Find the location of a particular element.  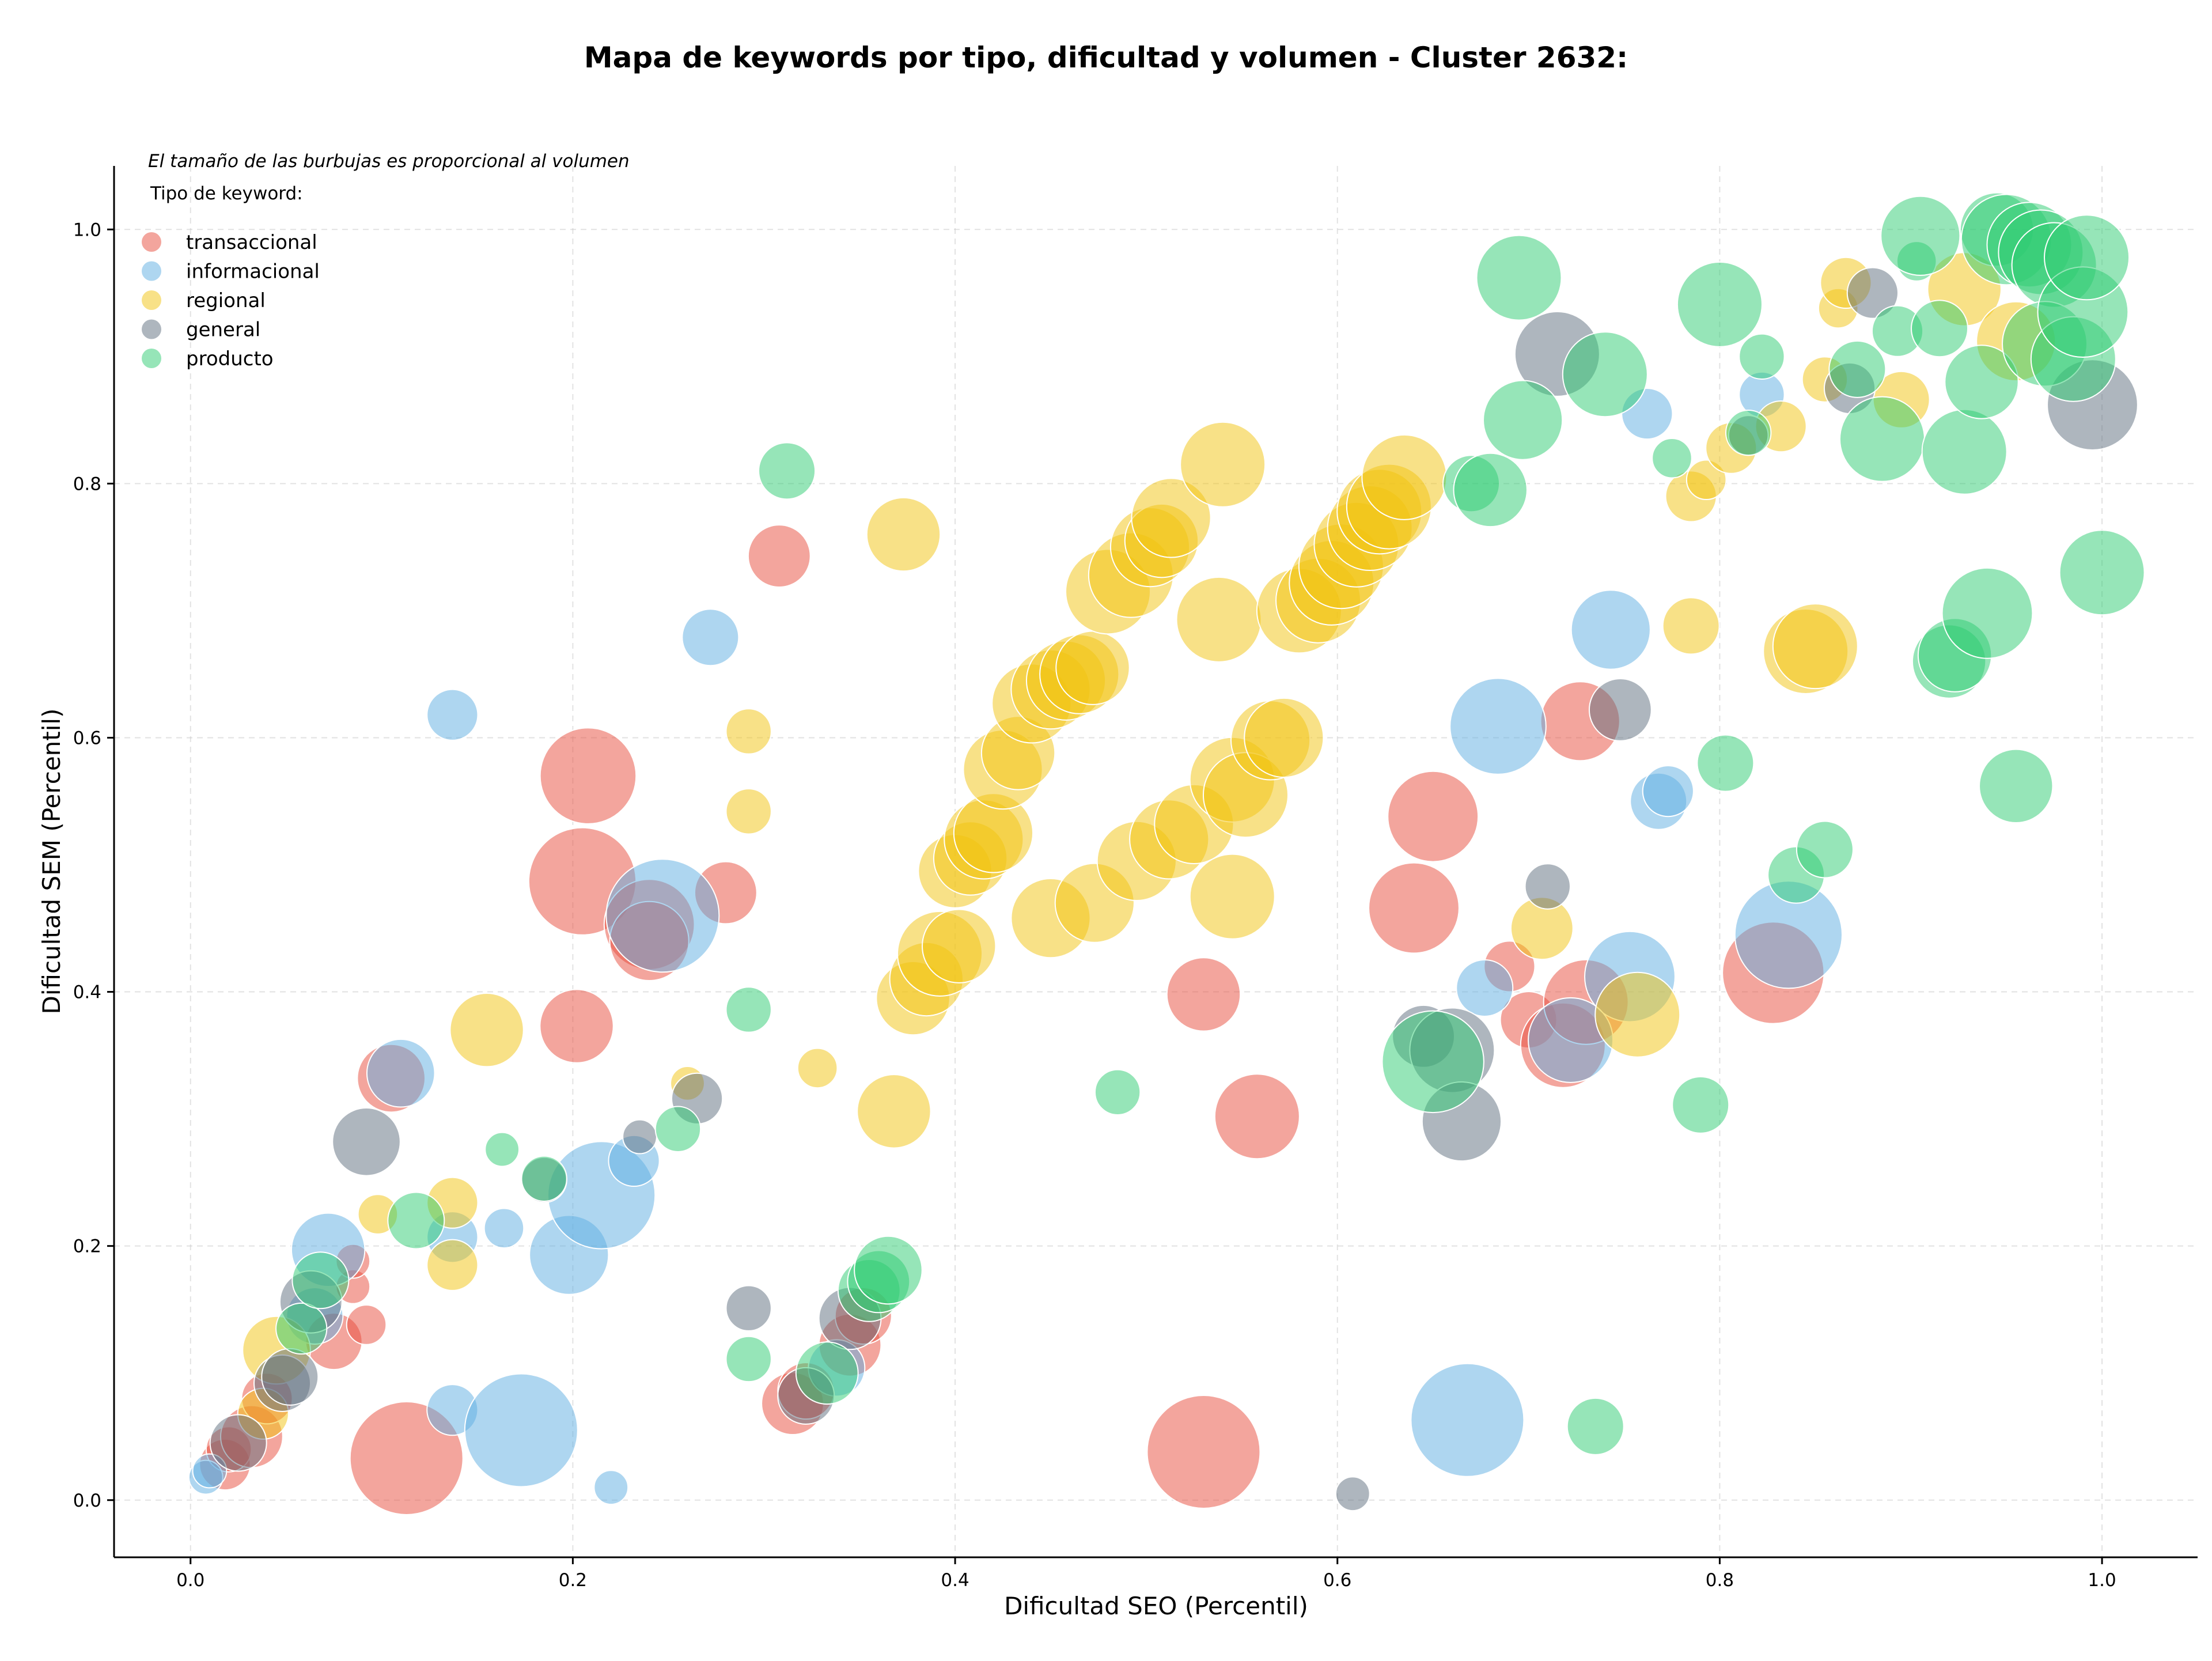

y-tick-label: 0.6 is located at coordinates (87, 738).